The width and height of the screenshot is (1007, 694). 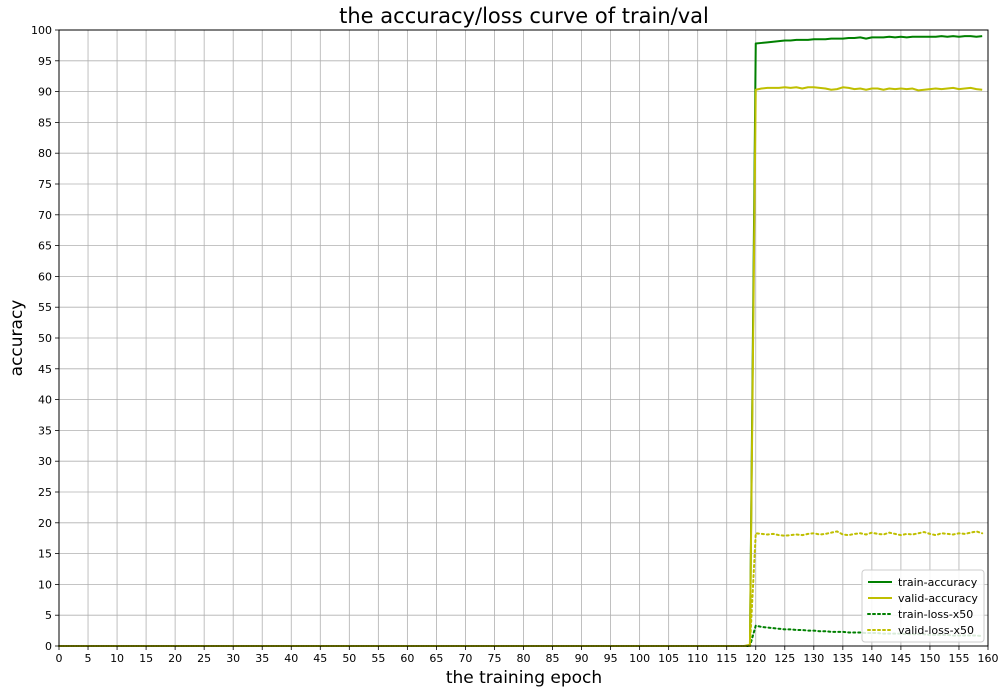 What do you see at coordinates (521, 635) in the screenshot?
I see `series-line-train-loss-x50` at bounding box center [521, 635].